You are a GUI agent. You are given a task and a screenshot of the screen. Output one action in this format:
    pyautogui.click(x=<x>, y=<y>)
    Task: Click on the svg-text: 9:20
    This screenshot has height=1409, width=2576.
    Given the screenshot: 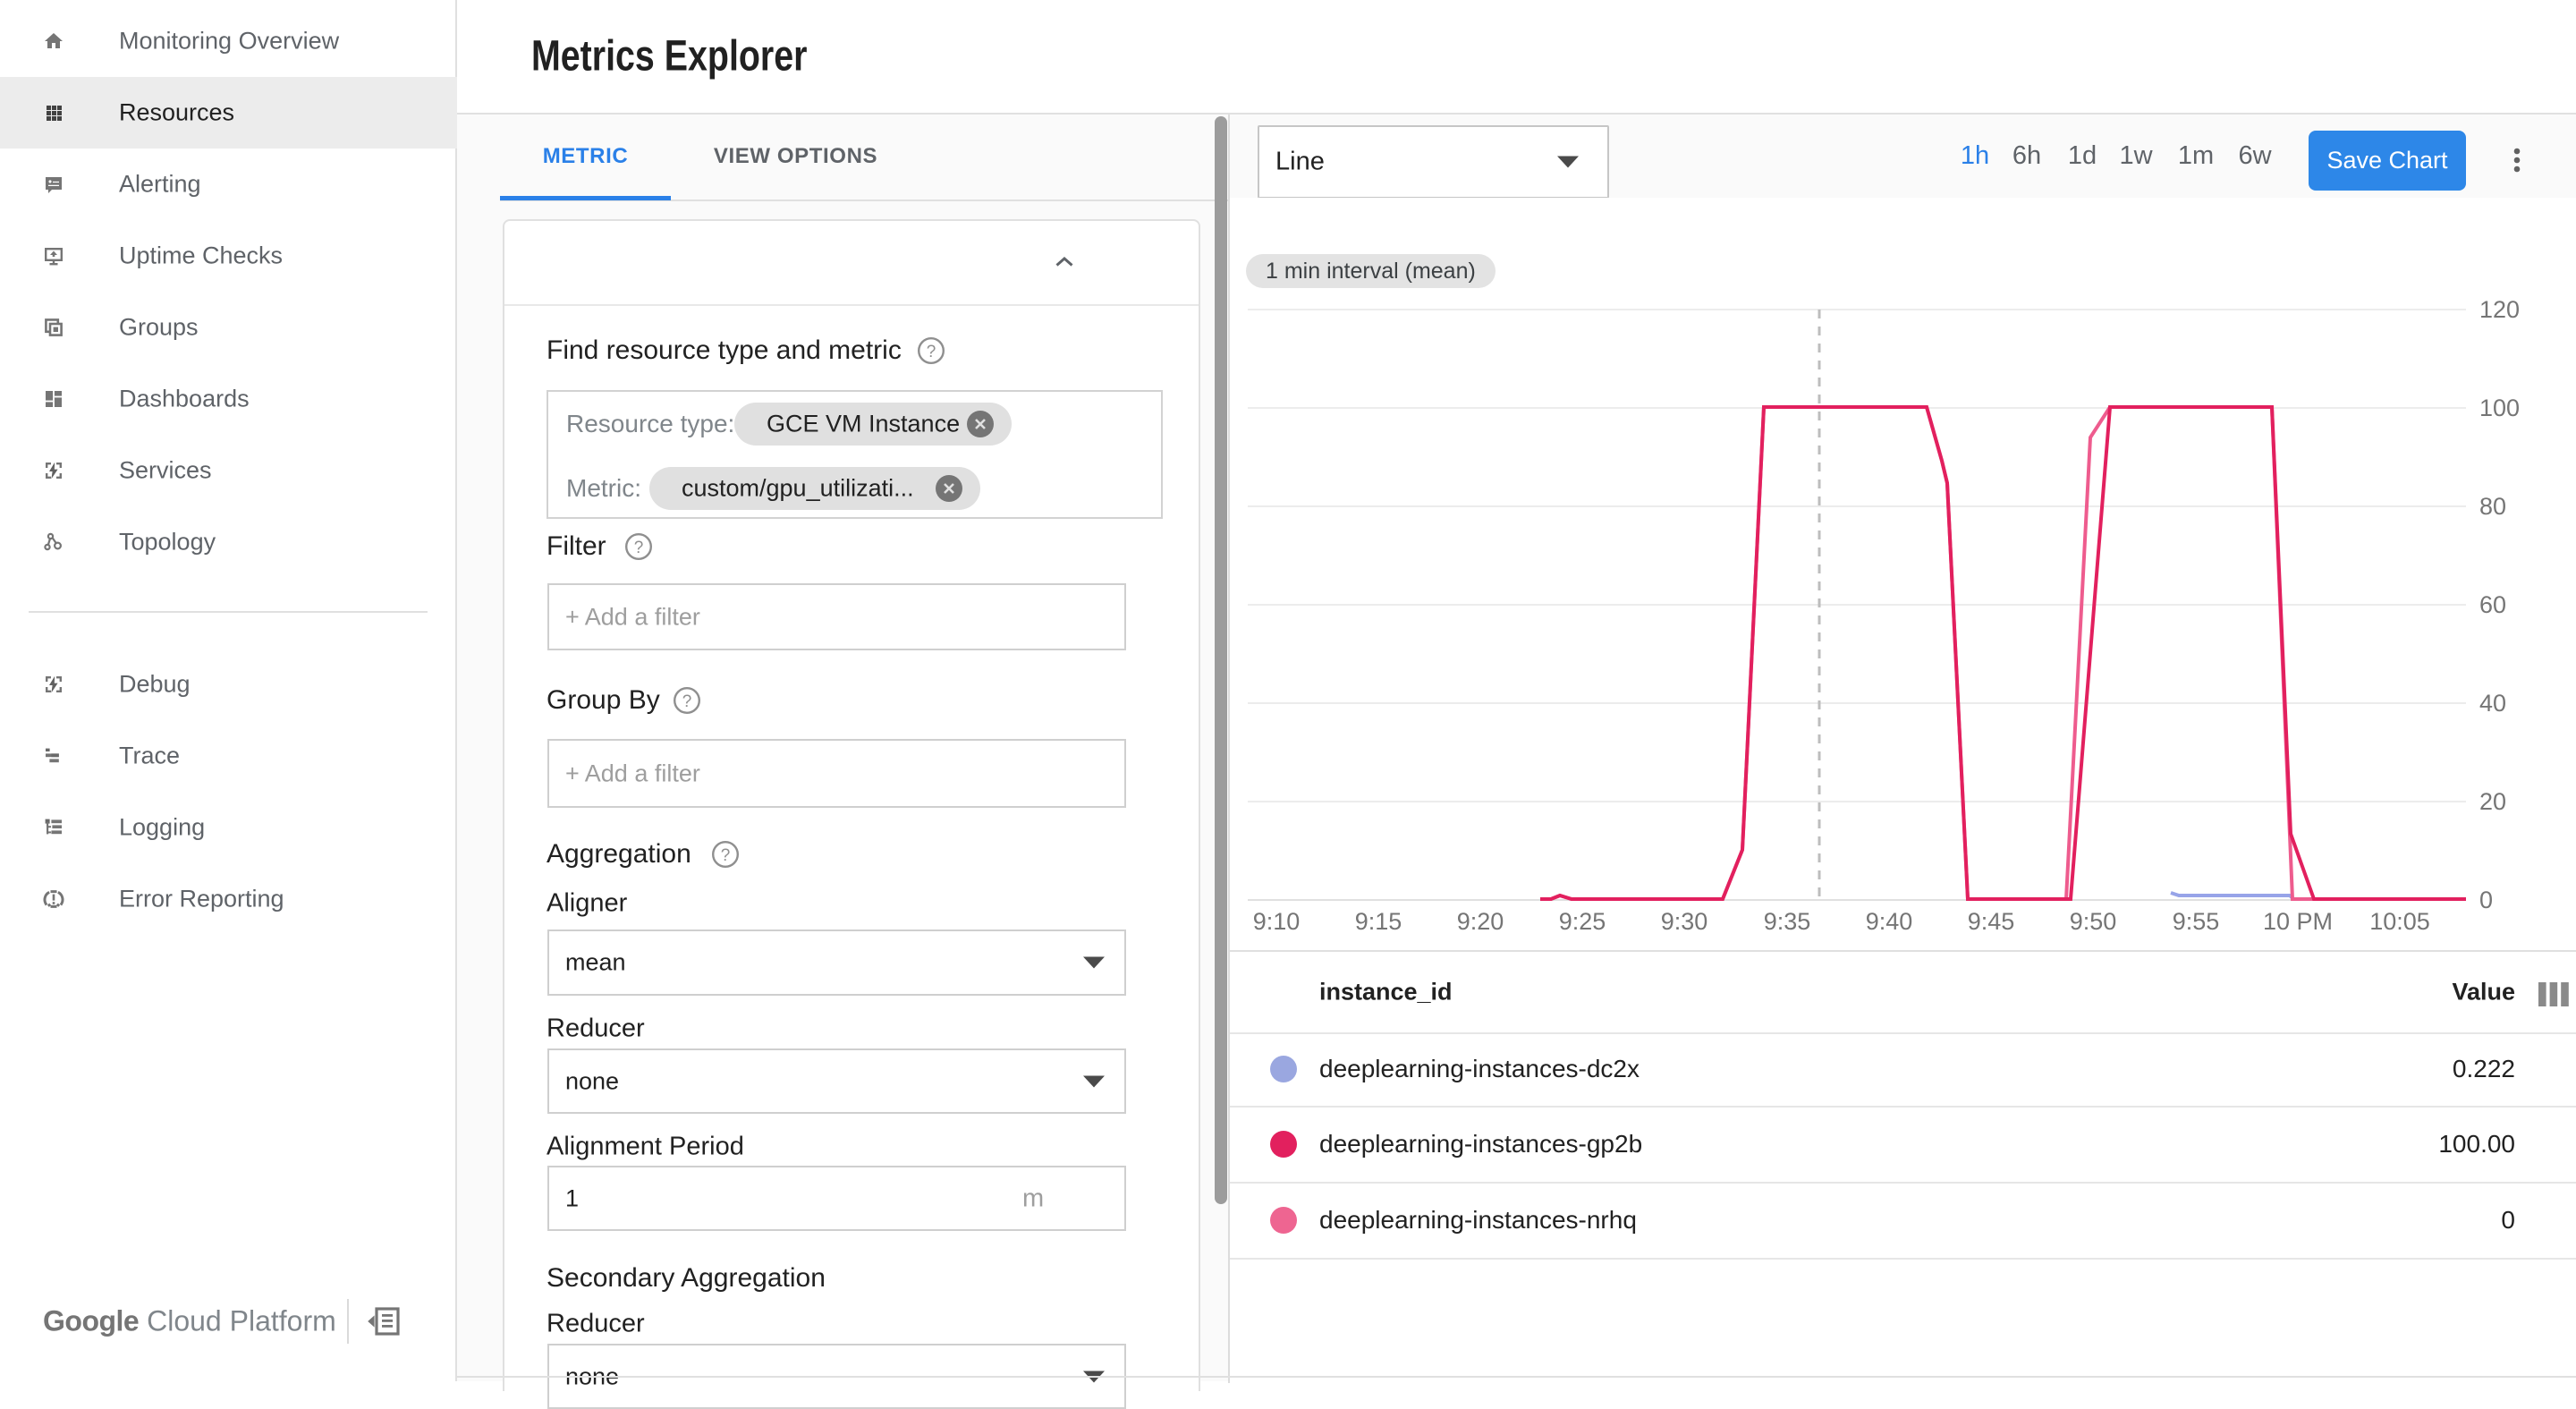 What is the action you would take?
    pyautogui.click(x=1480, y=922)
    